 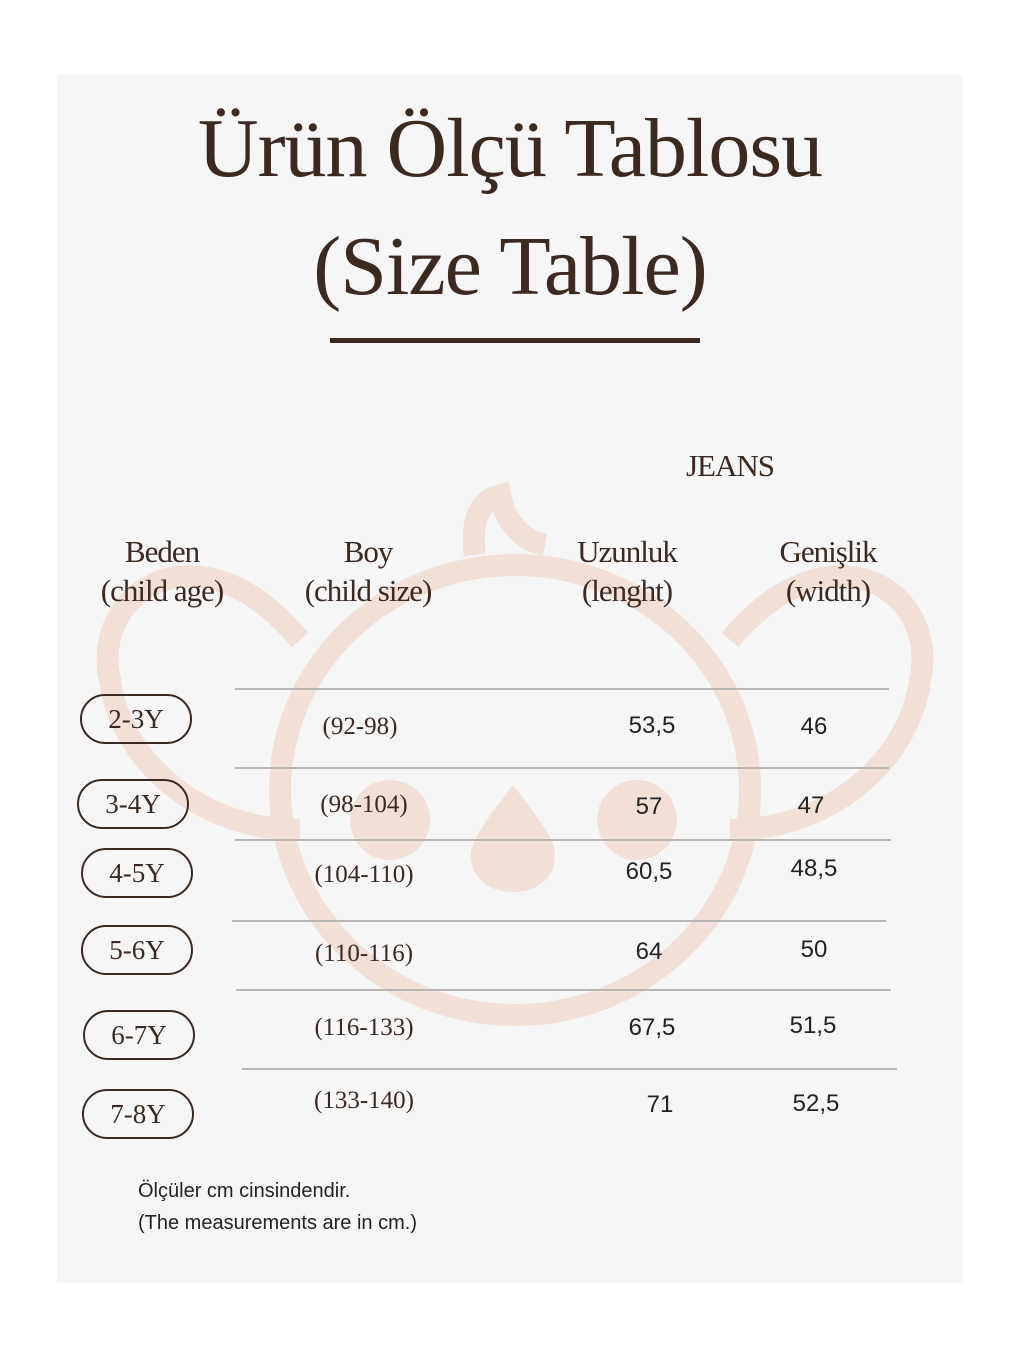 What do you see at coordinates (368, 571) in the screenshot?
I see `header-size: Boy (child size)` at bounding box center [368, 571].